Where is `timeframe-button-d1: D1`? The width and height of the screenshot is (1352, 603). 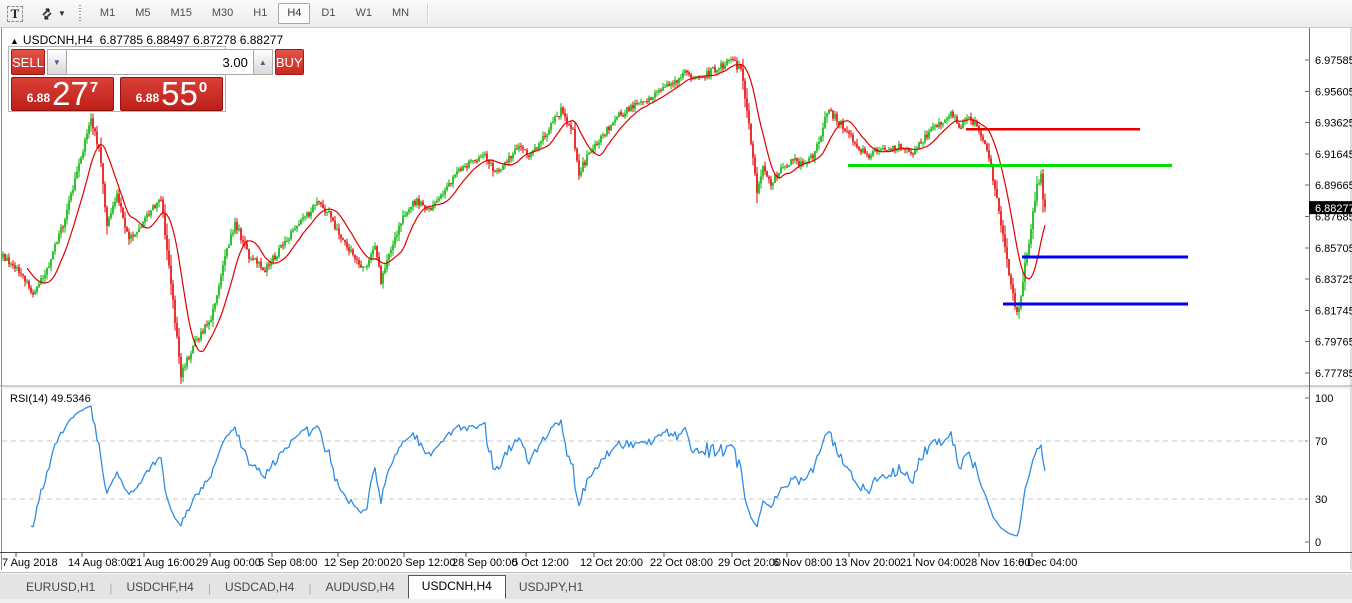
timeframe-button-d1: D1 is located at coordinates (328, 13).